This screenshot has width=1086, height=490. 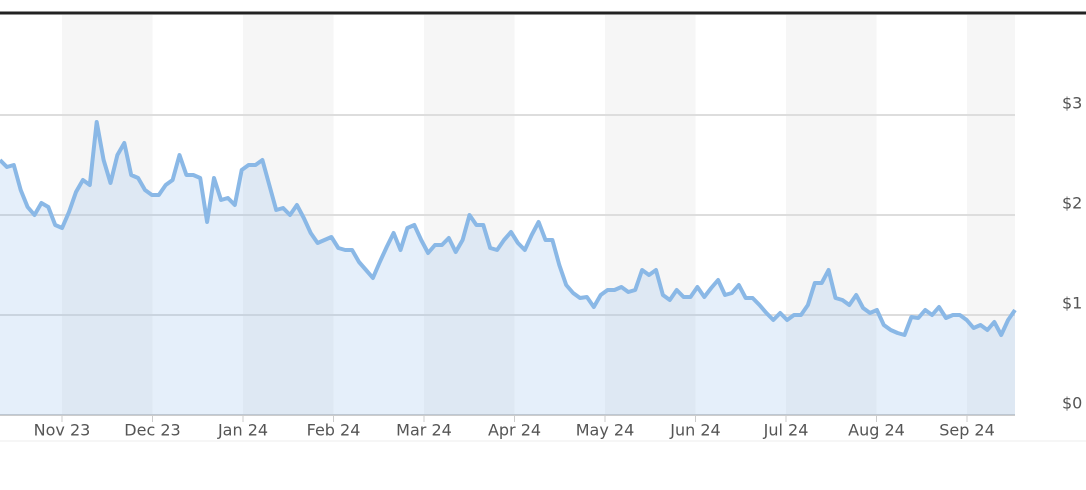 I want to click on y-tick-label: $2, so click(x=1072, y=203).